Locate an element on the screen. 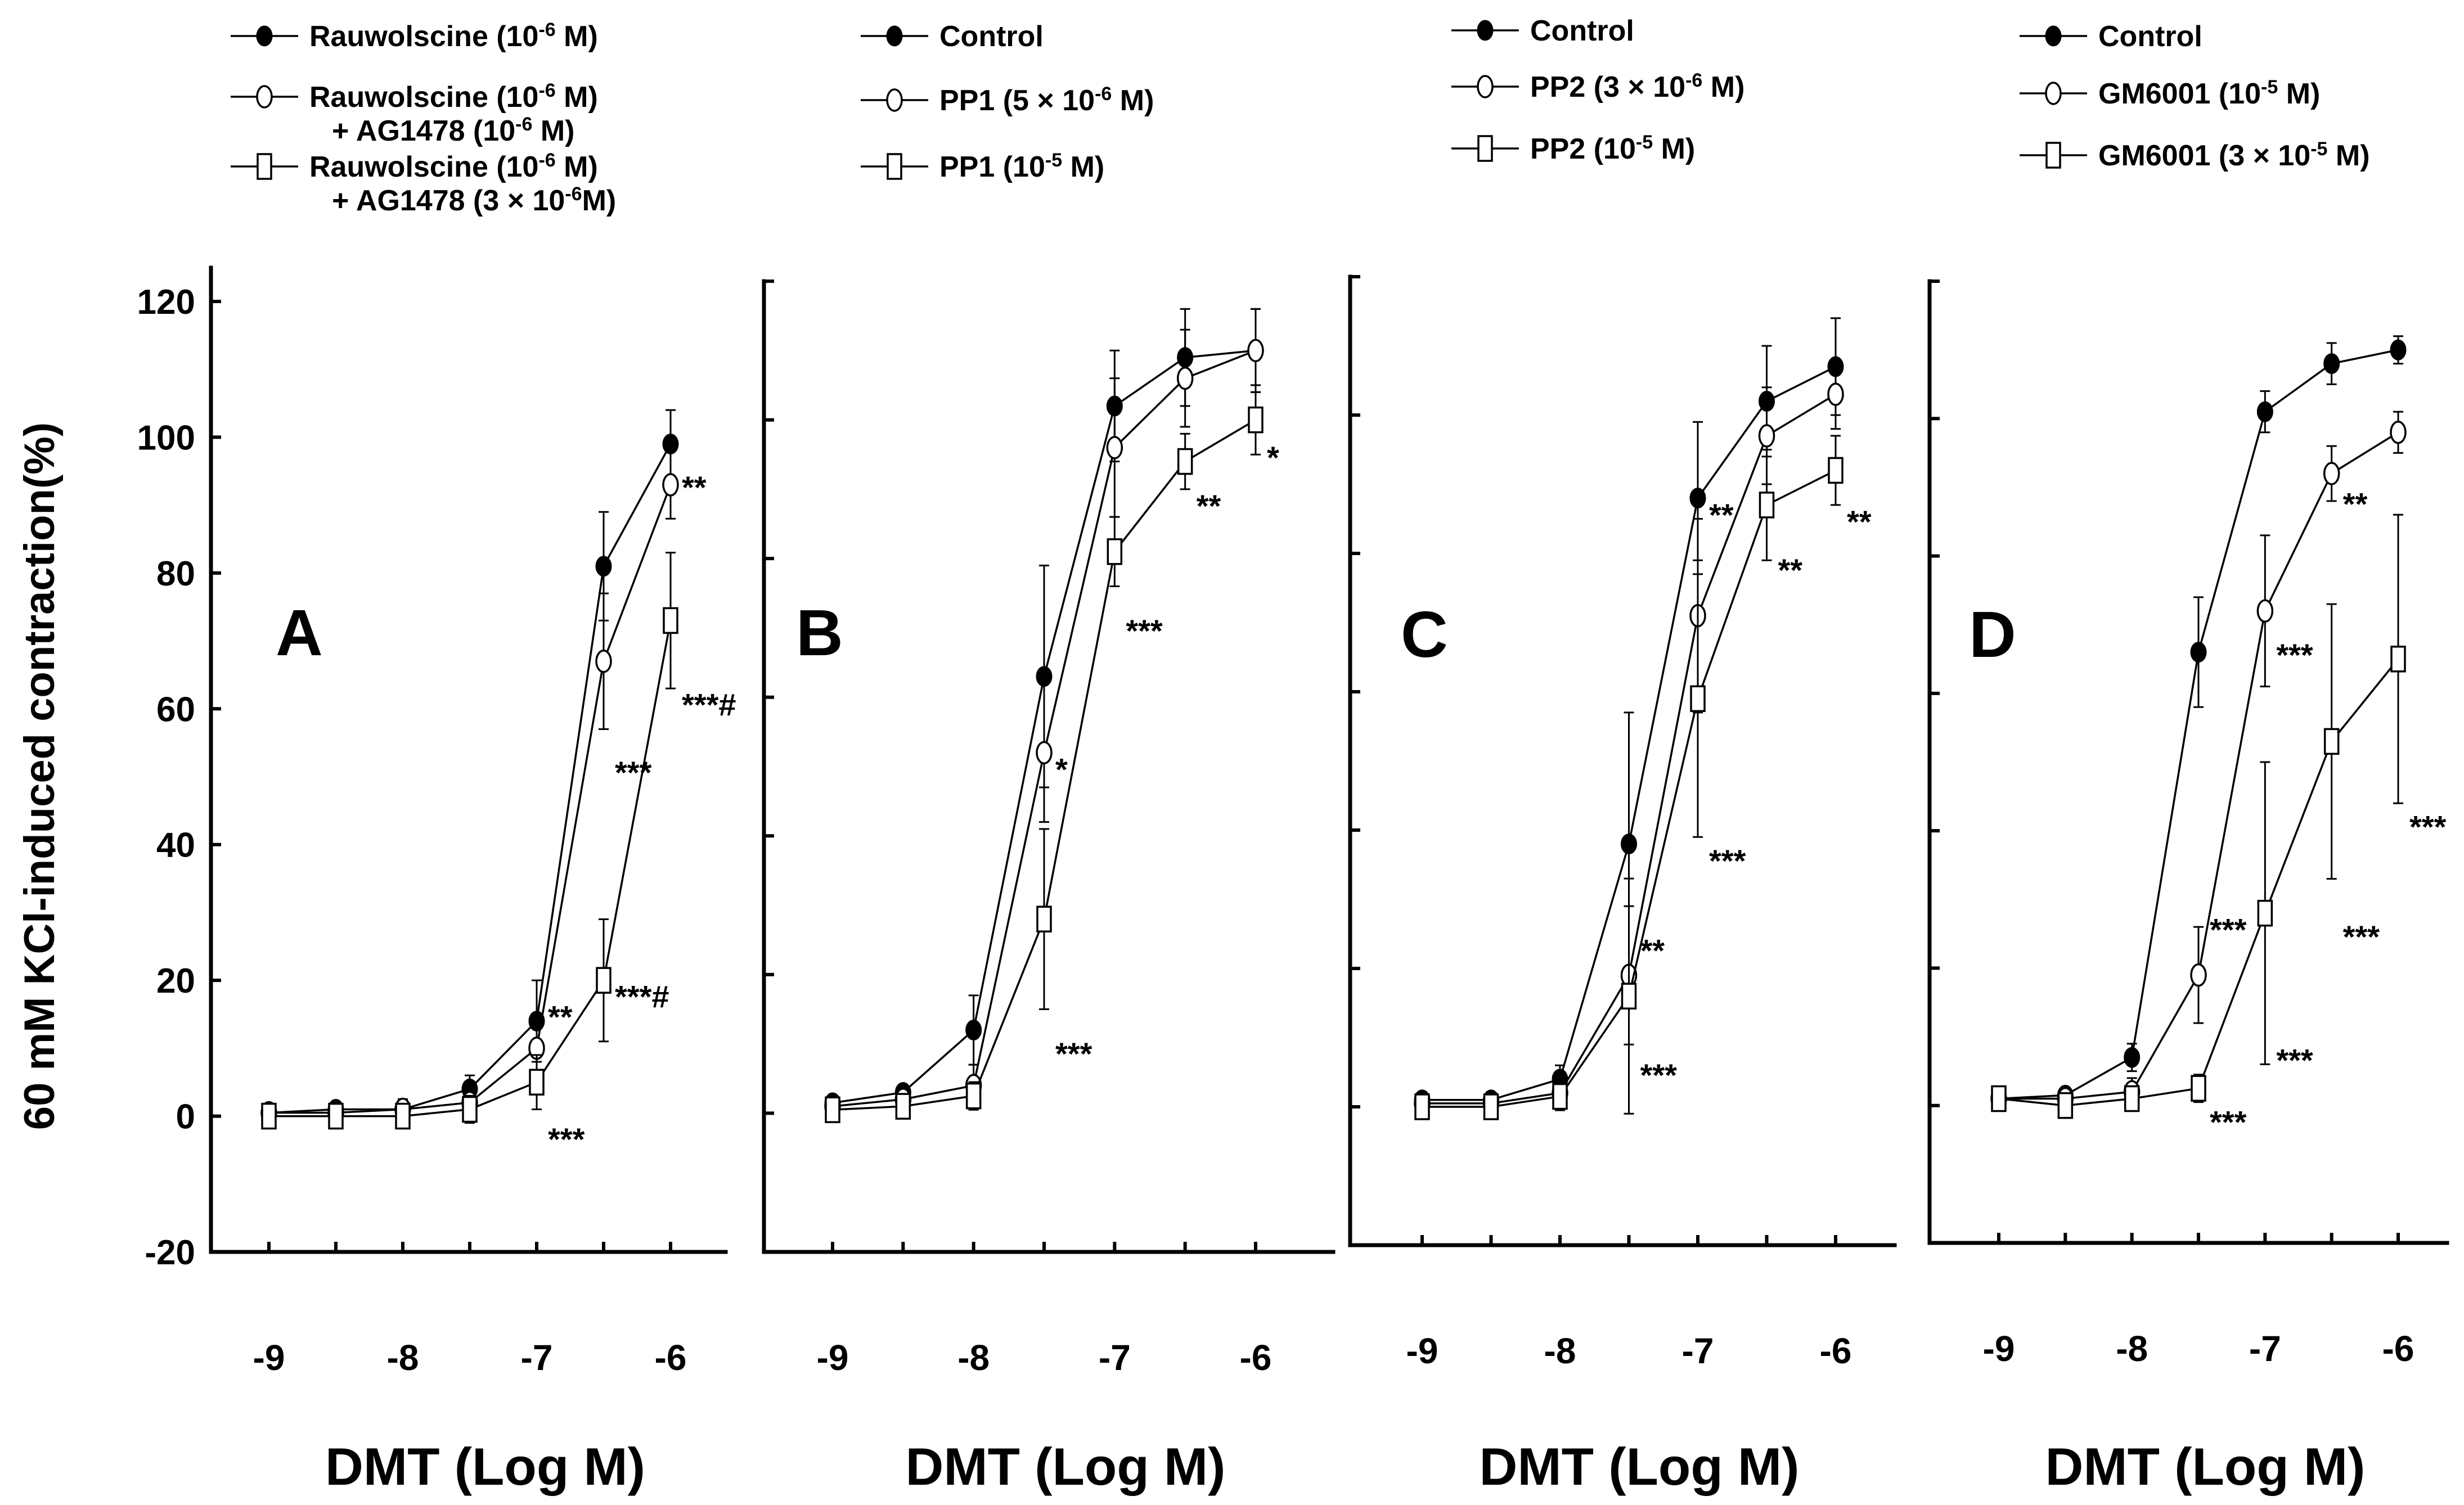 This screenshot has width=2464, height=1505. y-tick-label: -20 is located at coordinates (170, 1252).